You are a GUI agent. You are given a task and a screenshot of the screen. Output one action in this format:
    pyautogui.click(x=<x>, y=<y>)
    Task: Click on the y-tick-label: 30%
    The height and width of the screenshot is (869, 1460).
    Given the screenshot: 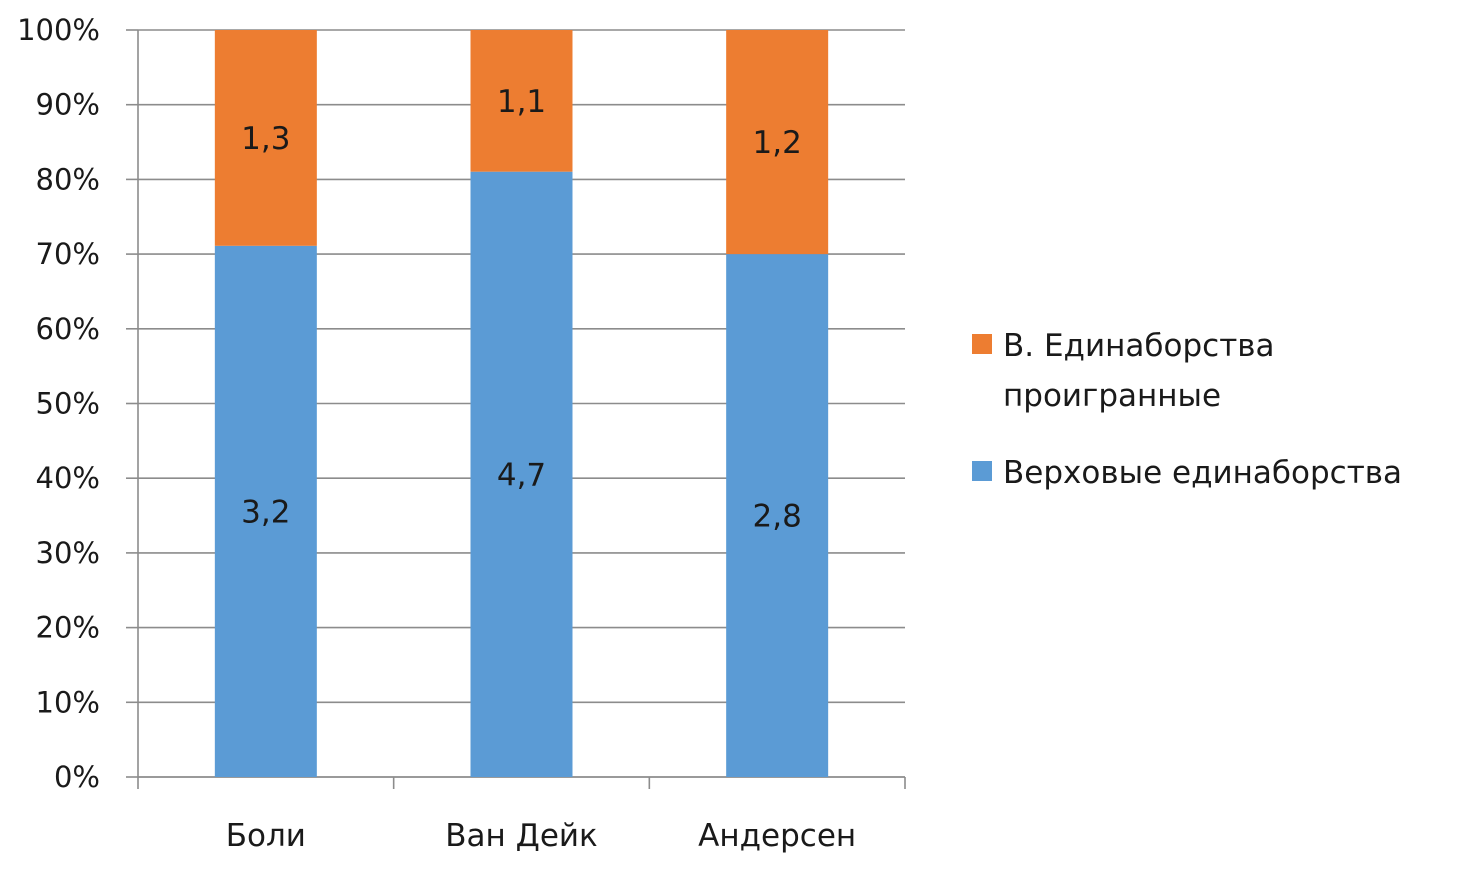 What is the action you would take?
    pyautogui.click(x=68, y=553)
    